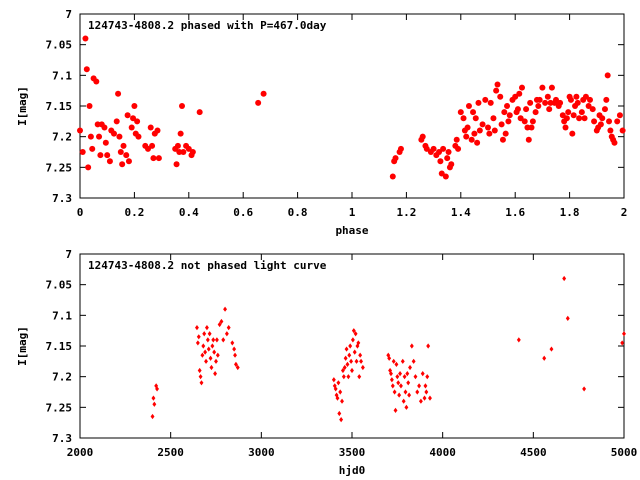 This screenshot has width=640, height=480. Describe the element at coordinates (243, 212) in the screenshot. I see `x-tick-label: 0.6` at that location.